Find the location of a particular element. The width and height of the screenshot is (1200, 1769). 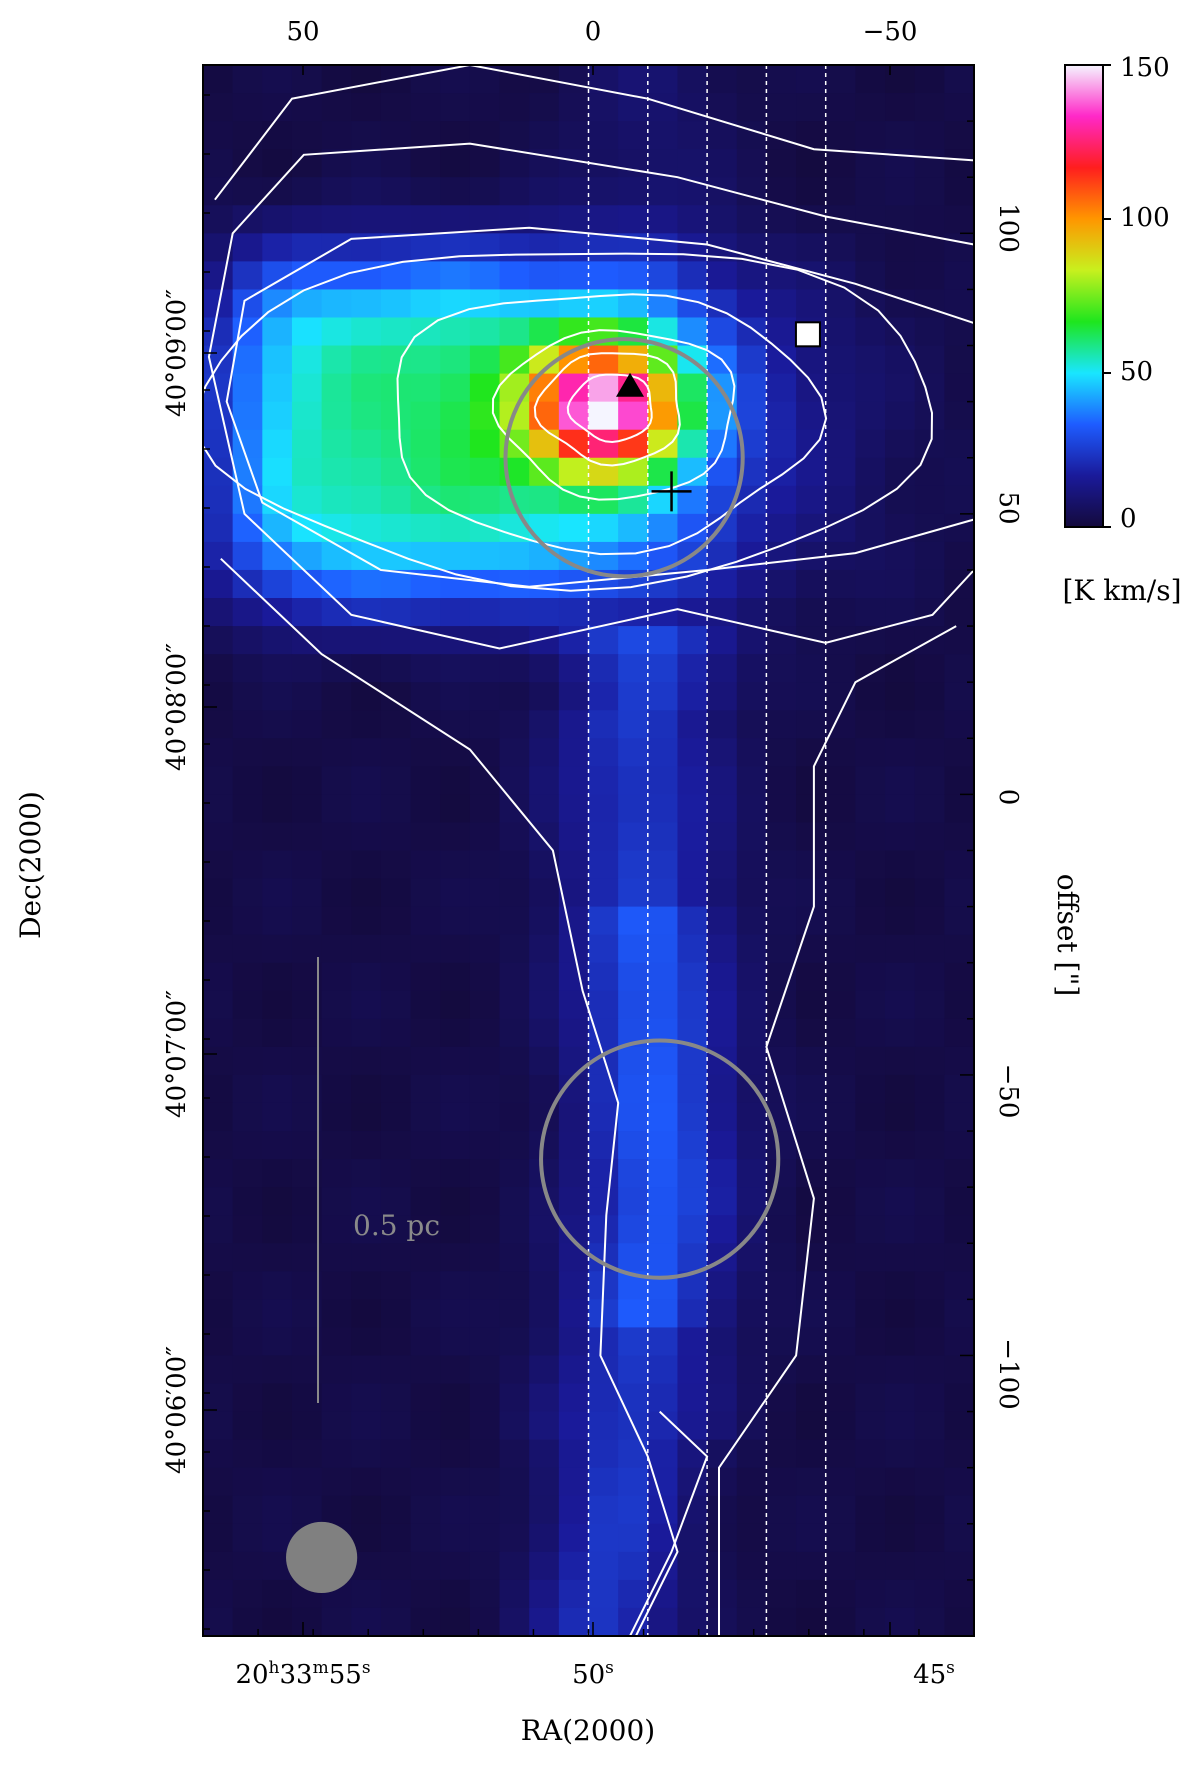

top-tick-label: −50 is located at coordinates (890, 32).